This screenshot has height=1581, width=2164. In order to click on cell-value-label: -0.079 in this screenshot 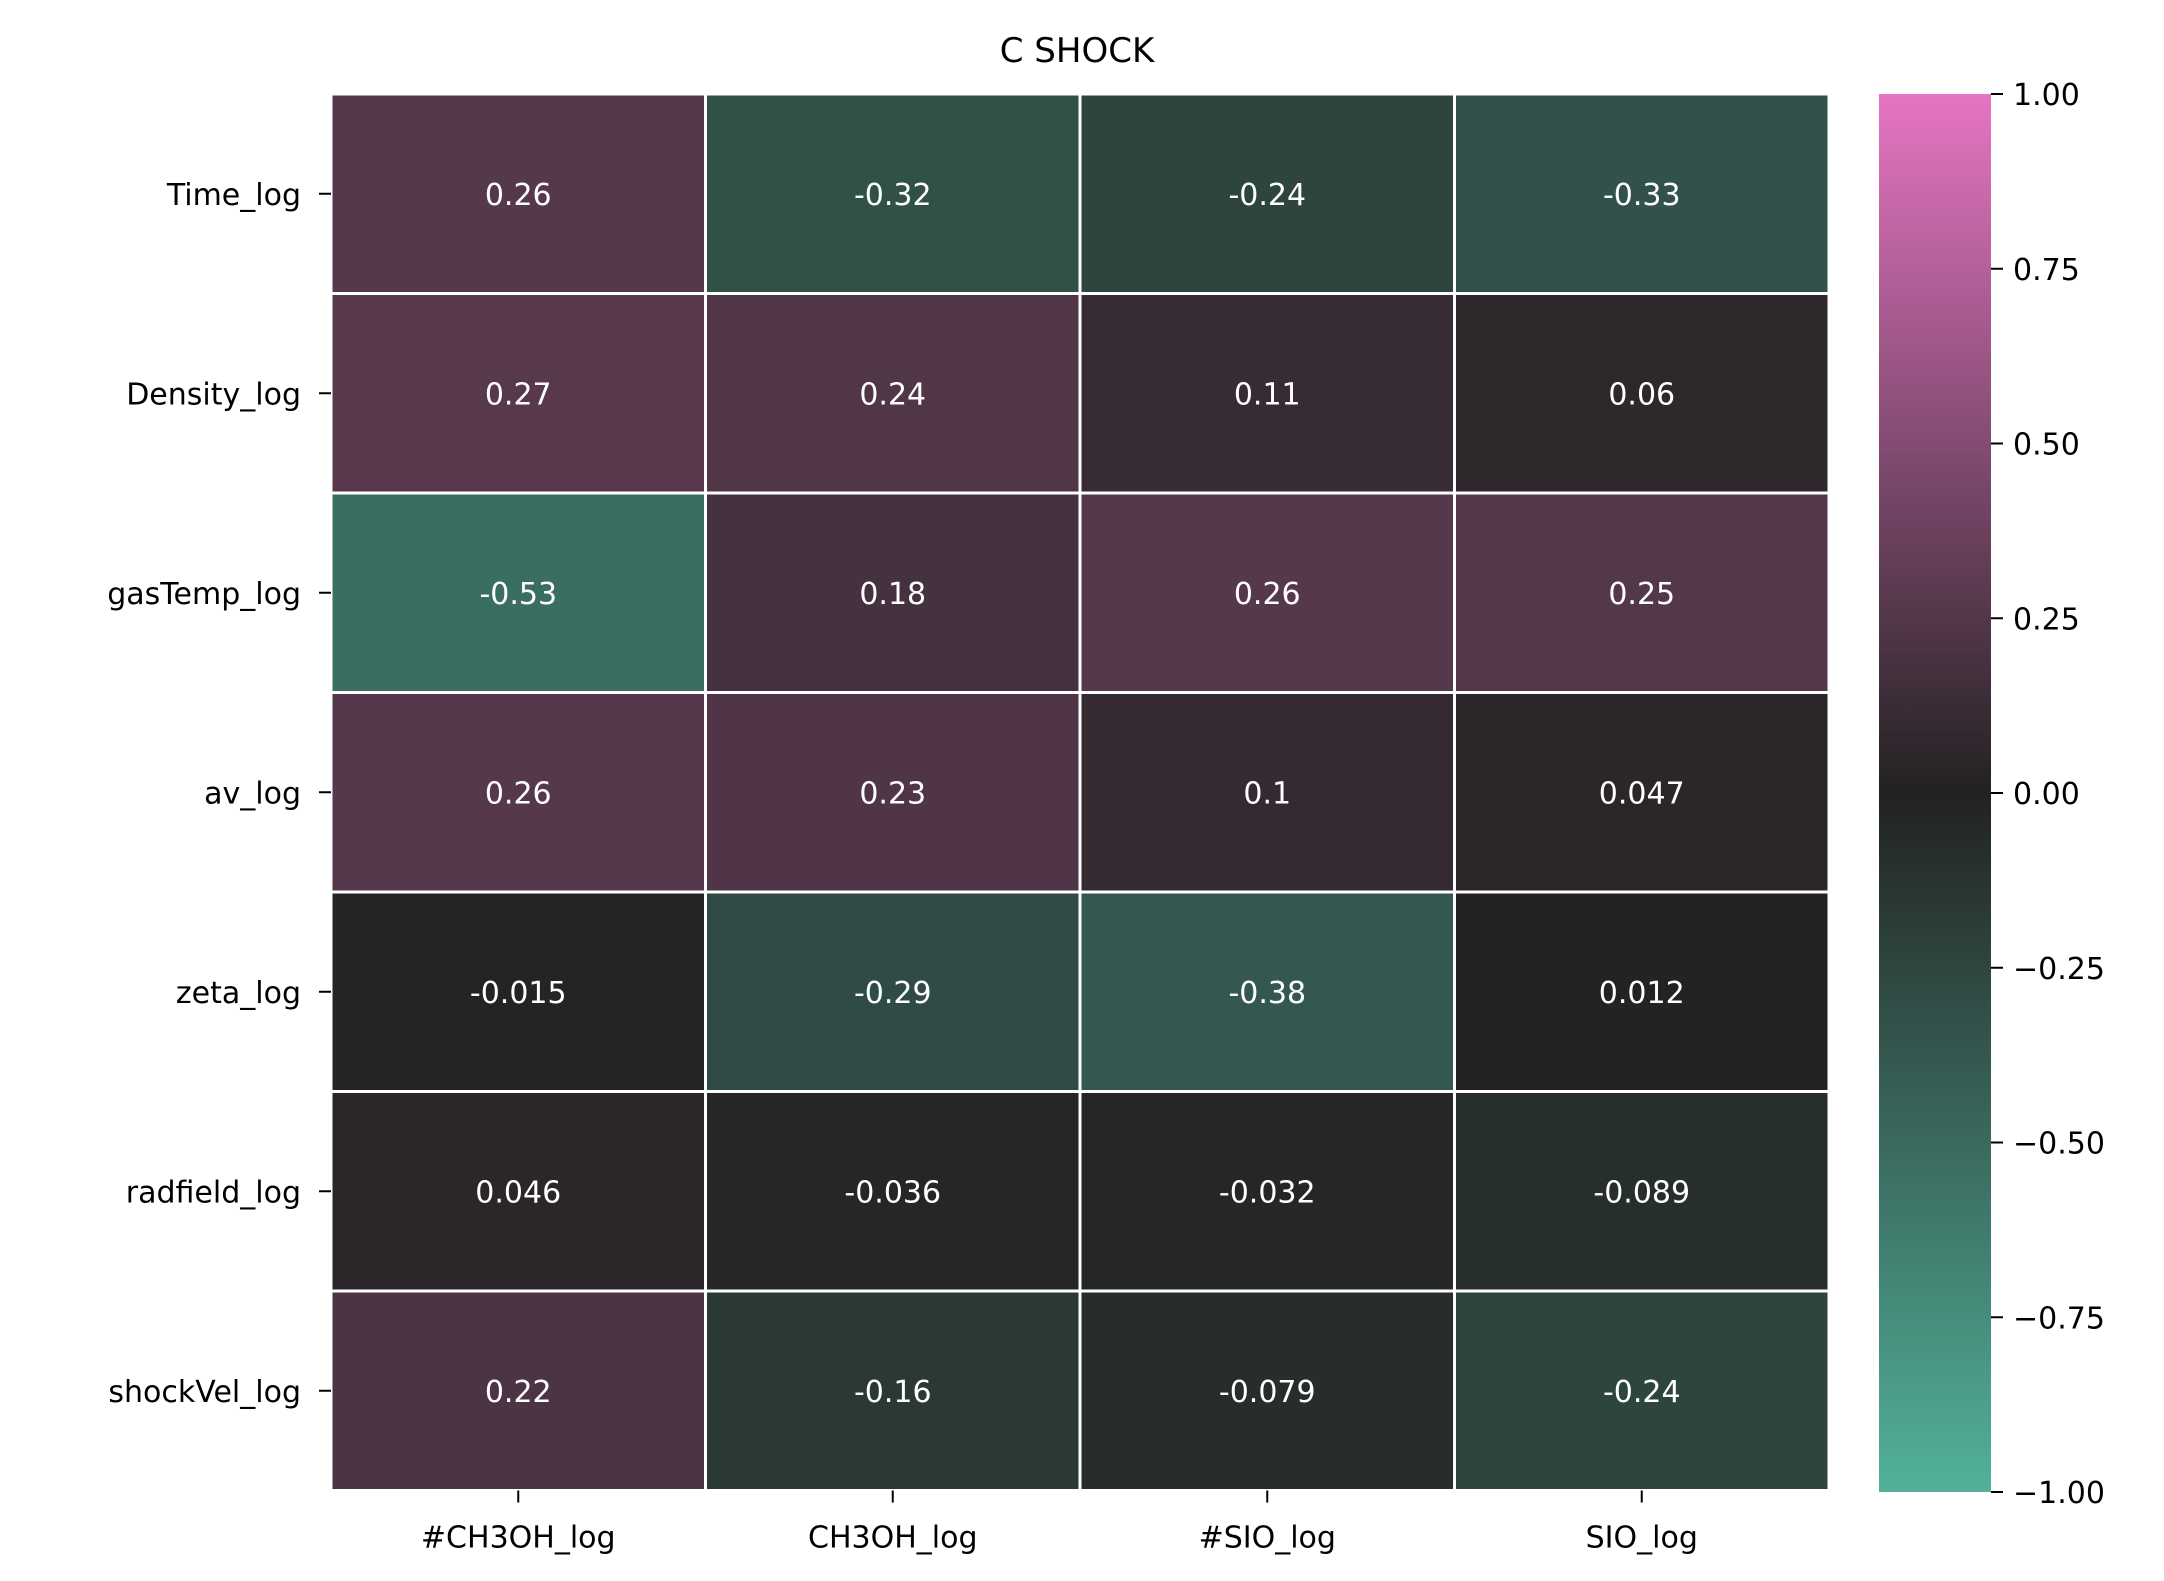, I will do `click(1267, 1392)`.